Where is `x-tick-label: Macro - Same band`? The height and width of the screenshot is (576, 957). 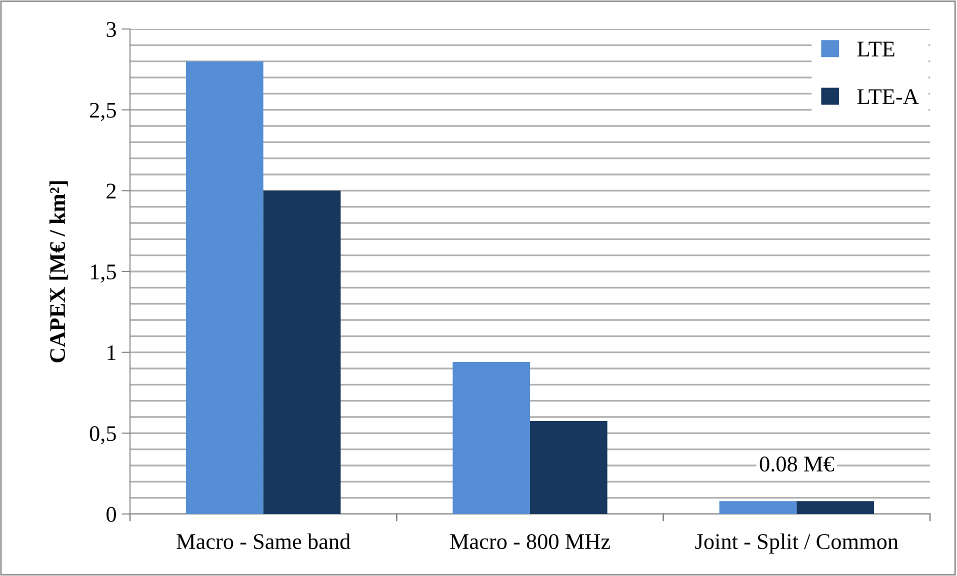 x-tick-label: Macro - Same band is located at coordinates (263, 541).